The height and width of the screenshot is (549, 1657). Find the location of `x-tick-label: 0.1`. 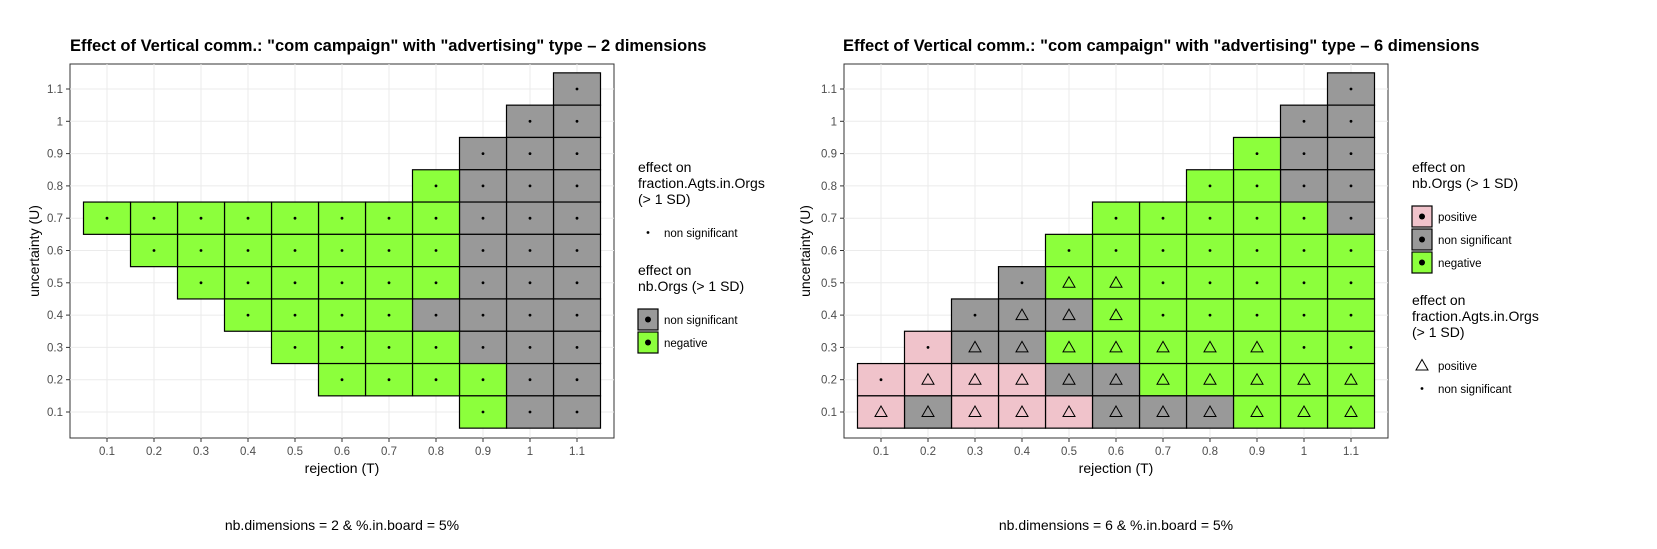

x-tick-label: 0.1 is located at coordinates (881, 452).